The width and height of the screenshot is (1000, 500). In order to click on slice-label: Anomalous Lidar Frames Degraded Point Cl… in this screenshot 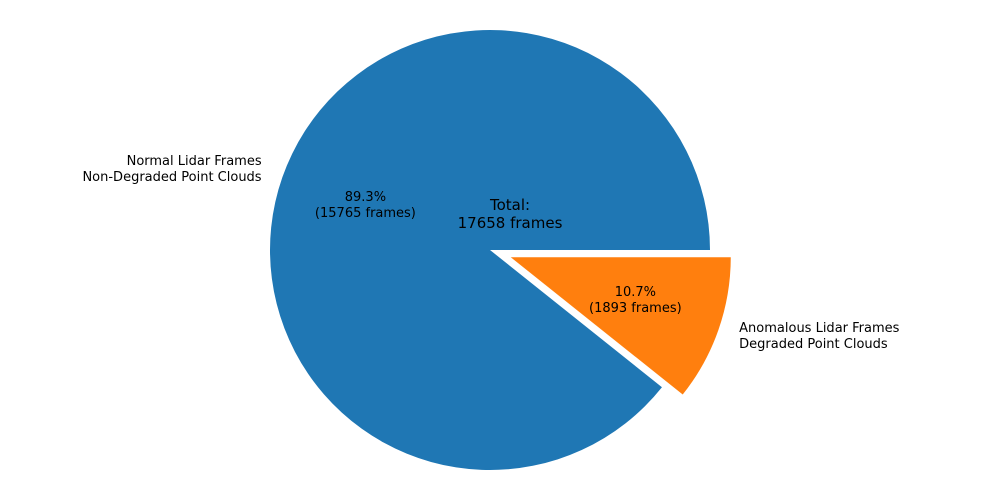, I will do `click(819, 337)`.